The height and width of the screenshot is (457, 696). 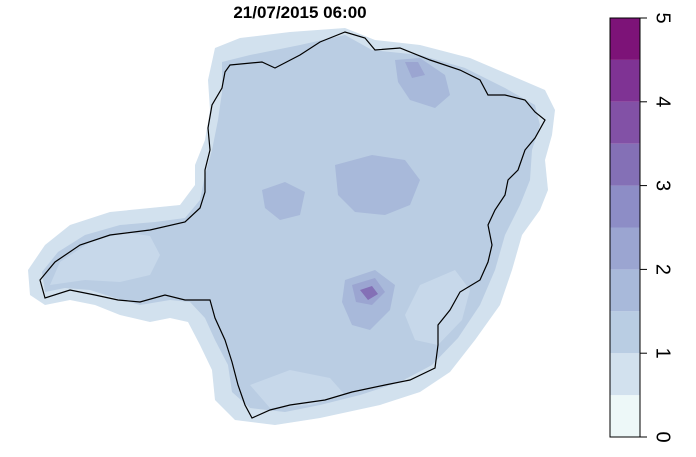 What do you see at coordinates (105, 258) in the screenshot?
I see `west-light-patch` at bounding box center [105, 258].